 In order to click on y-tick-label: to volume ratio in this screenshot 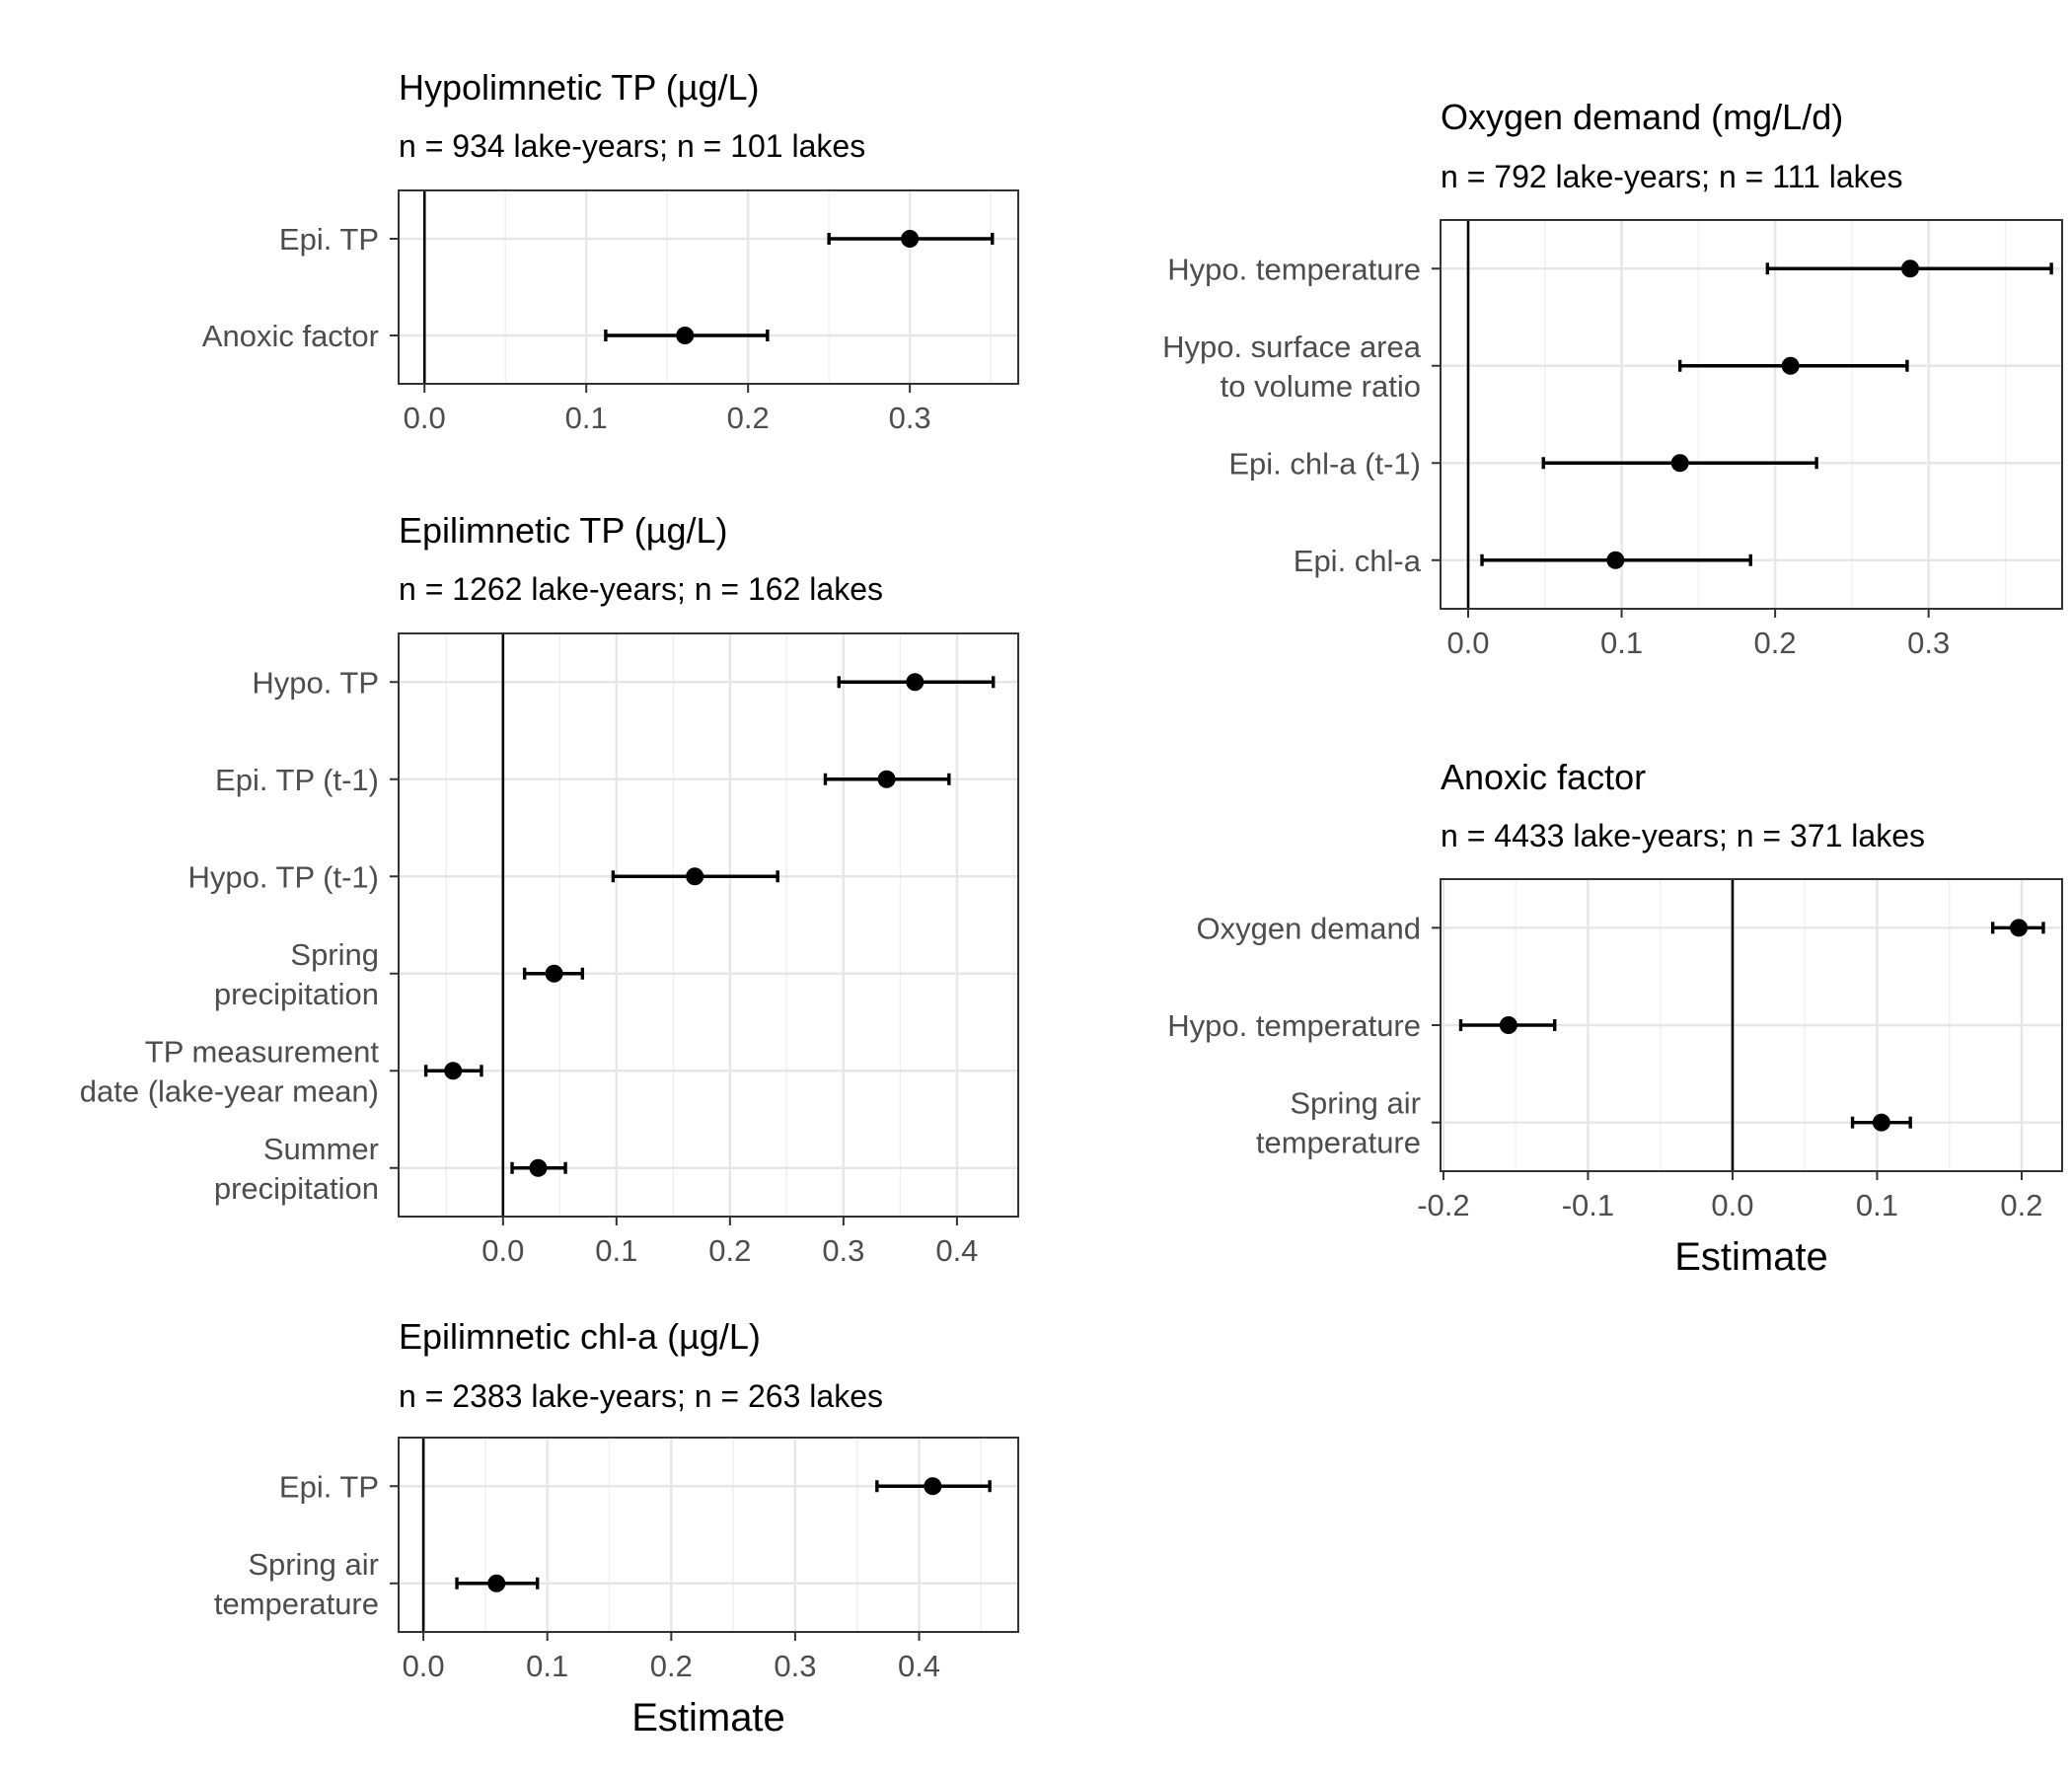, I will do `click(1321, 387)`.